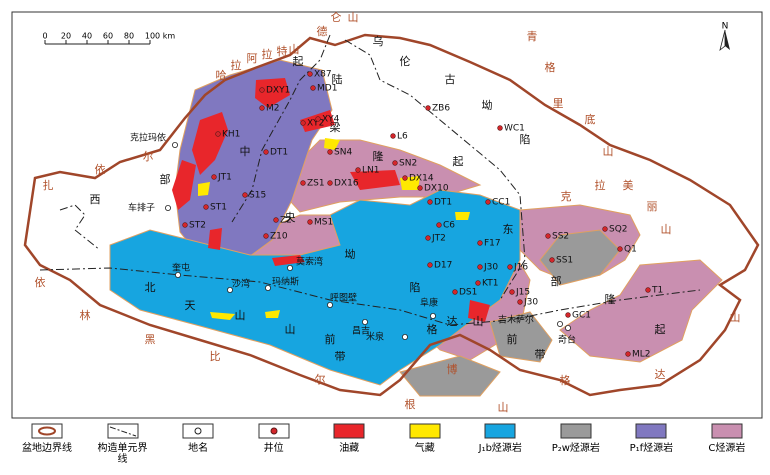 The image size is (770, 475). What do you see at coordinates (346, 184) in the screenshot?
I see `well-label: DX16` at bounding box center [346, 184].